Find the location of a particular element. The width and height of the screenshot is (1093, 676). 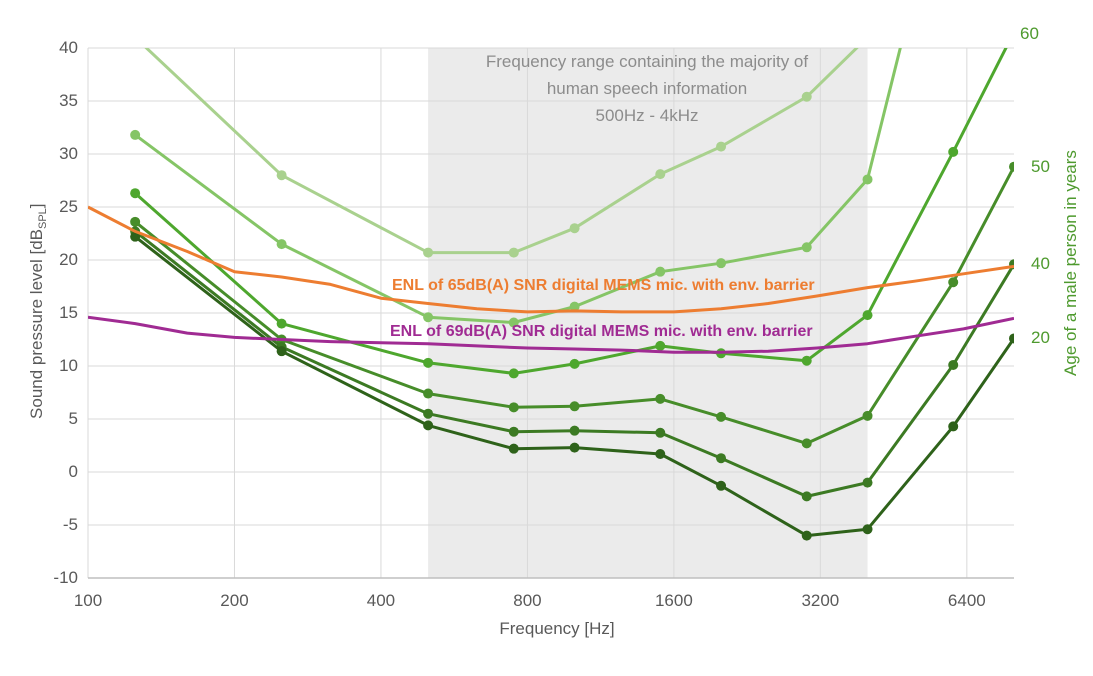

x-axis-title: Frequency [Hz] is located at coordinates (557, 628).